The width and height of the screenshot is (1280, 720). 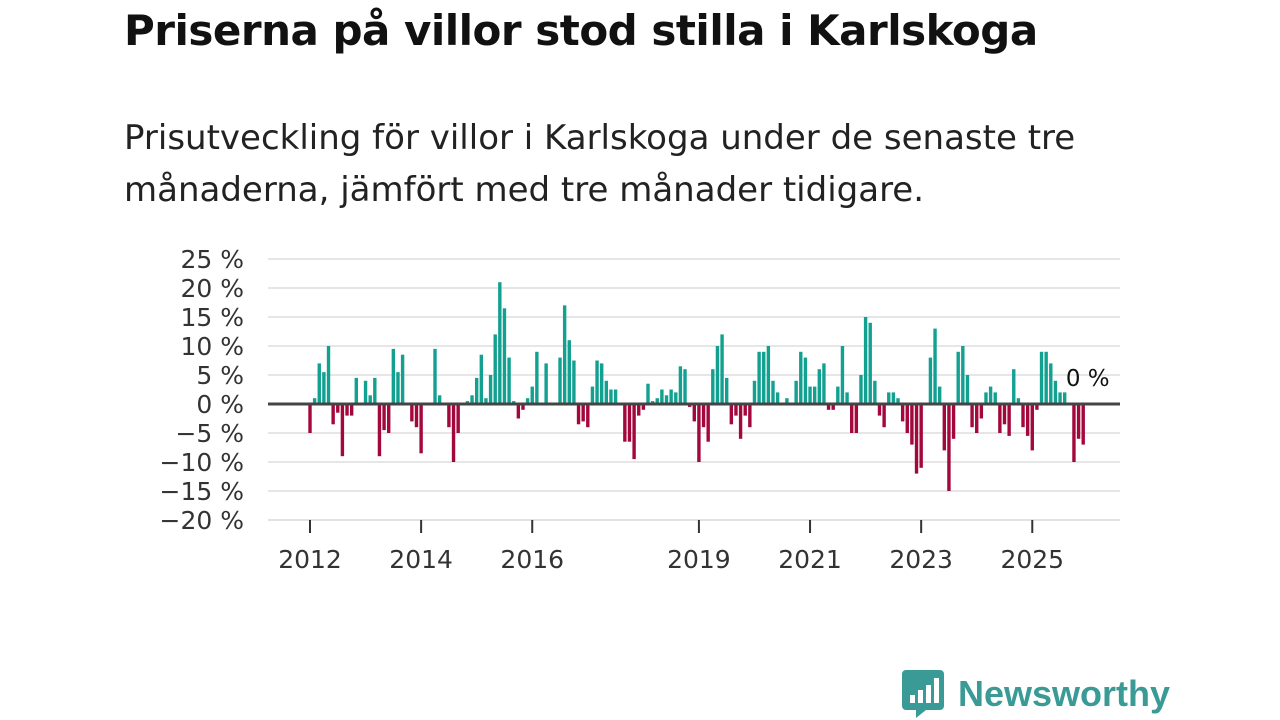 I want to click on y-tick-label: 15 %, so click(x=212, y=317).